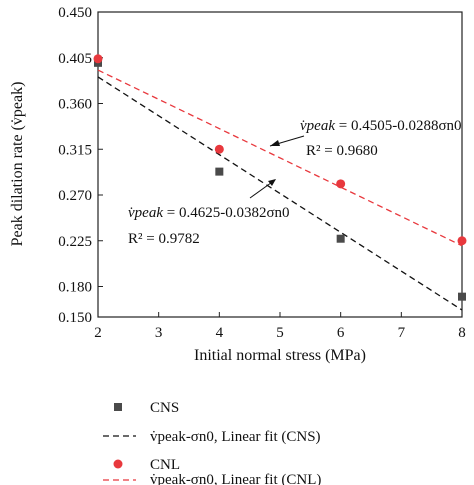  I want to click on x-tick-label: 3, so click(159, 333).